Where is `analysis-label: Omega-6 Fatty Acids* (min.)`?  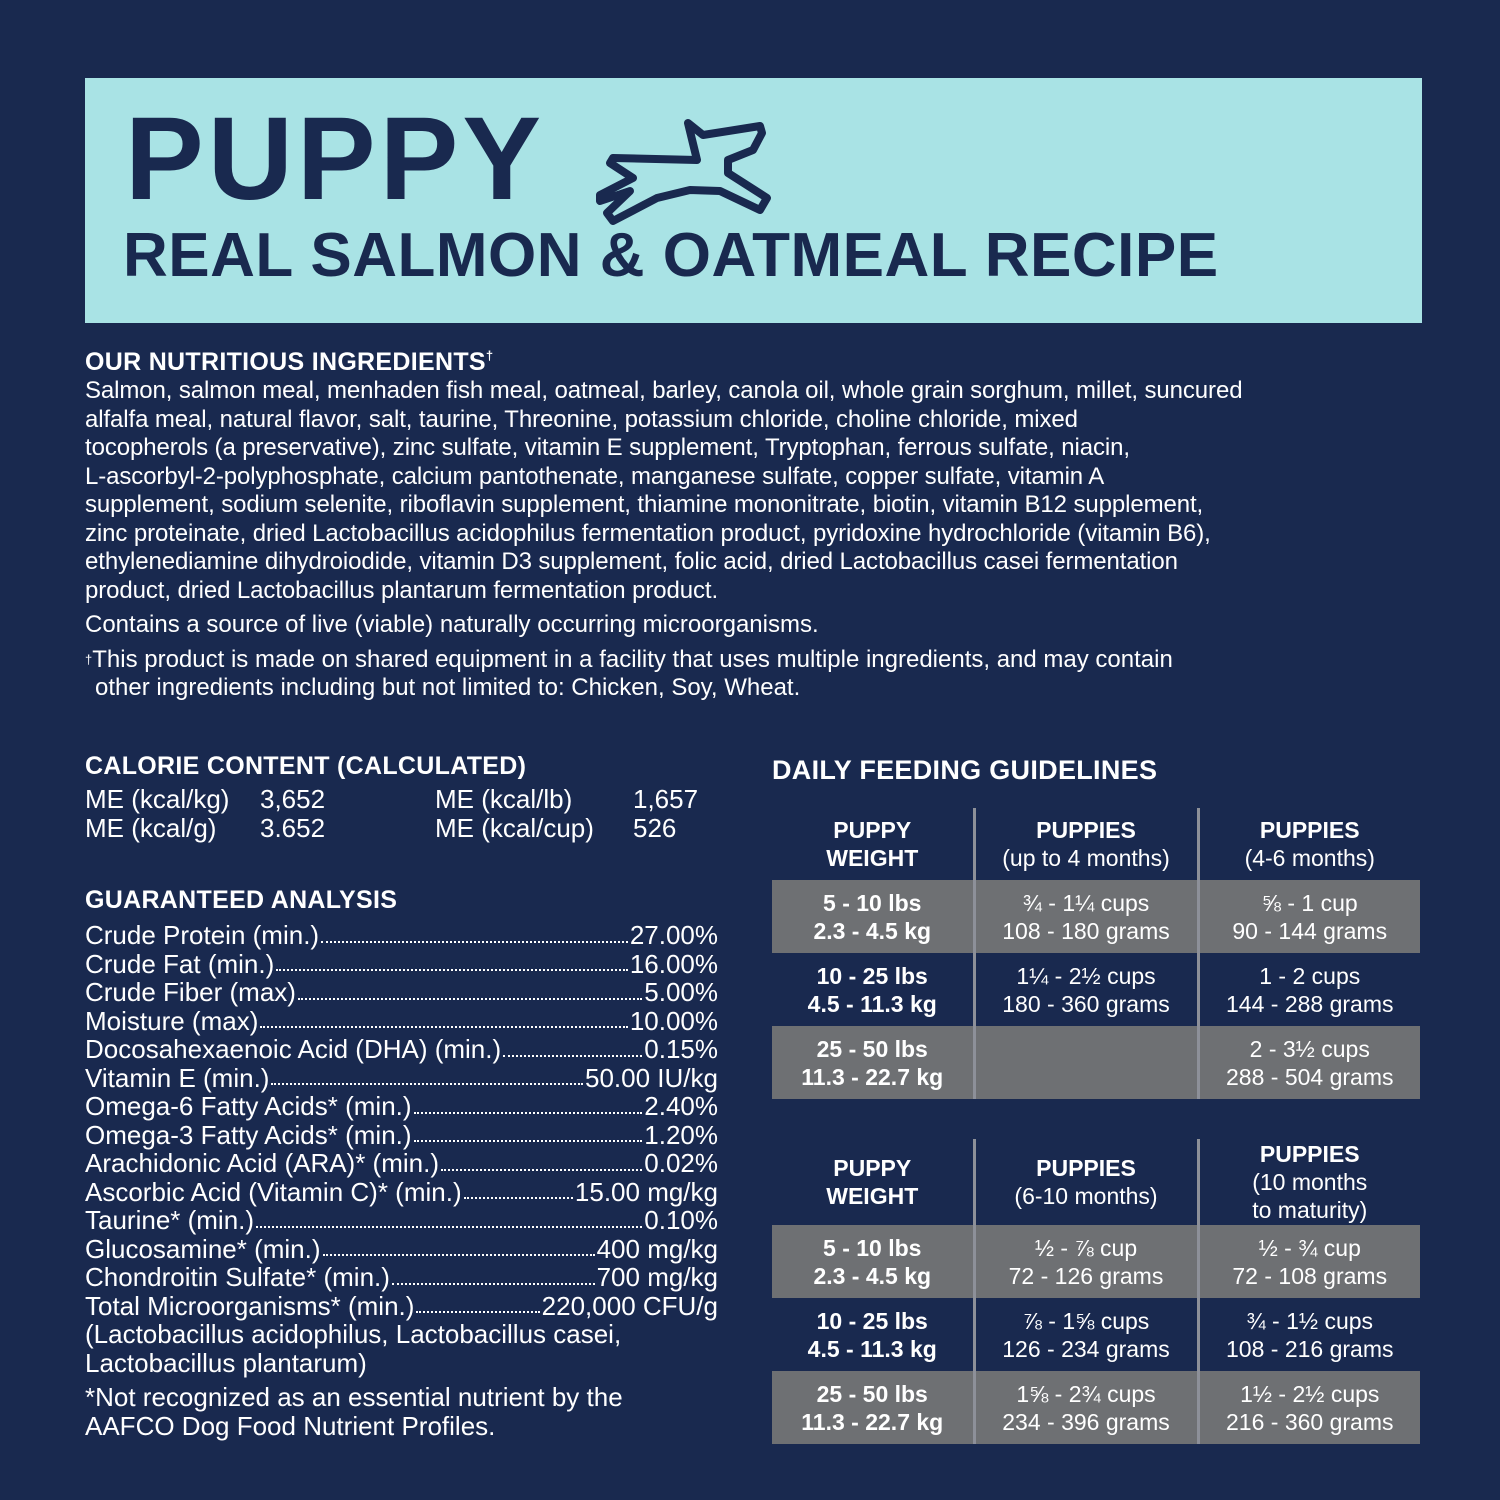 analysis-label: Omega-6 Fatty Acids* (min.) is located at coordinates (248, 1106).